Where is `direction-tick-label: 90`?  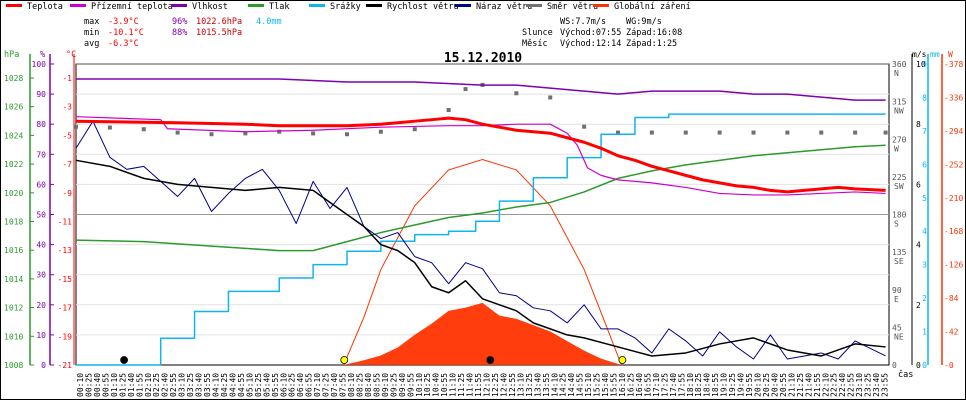 direction-tick-label: 90 is located at coordinates (897, 290).